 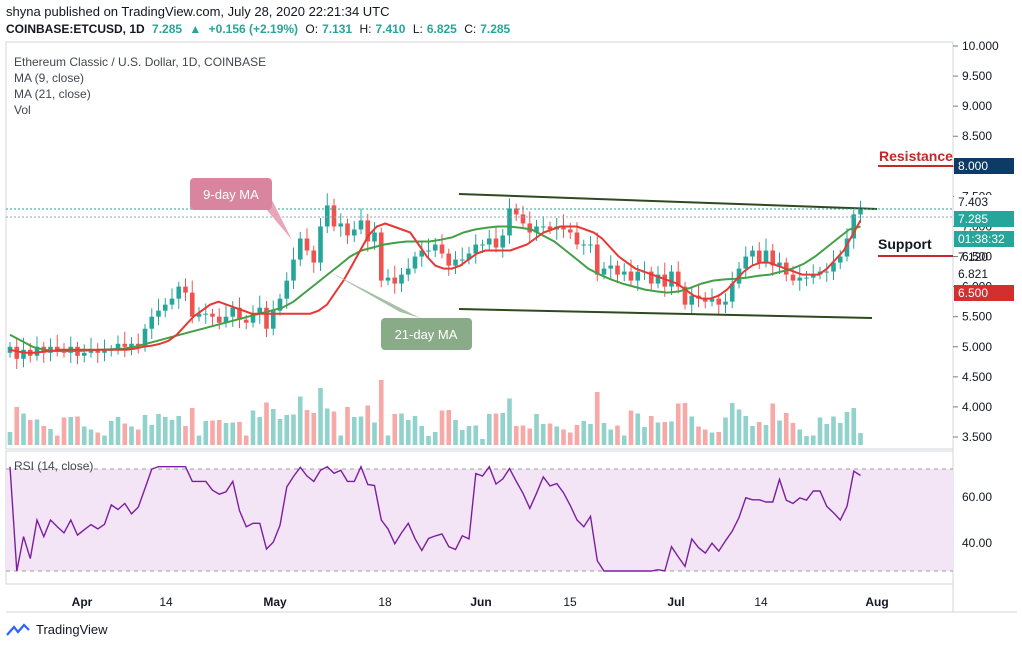 What do you see at coordinates (441, 29) in the screenshot?
I see `low-value: 6.825` at bounding box center [441, 29].